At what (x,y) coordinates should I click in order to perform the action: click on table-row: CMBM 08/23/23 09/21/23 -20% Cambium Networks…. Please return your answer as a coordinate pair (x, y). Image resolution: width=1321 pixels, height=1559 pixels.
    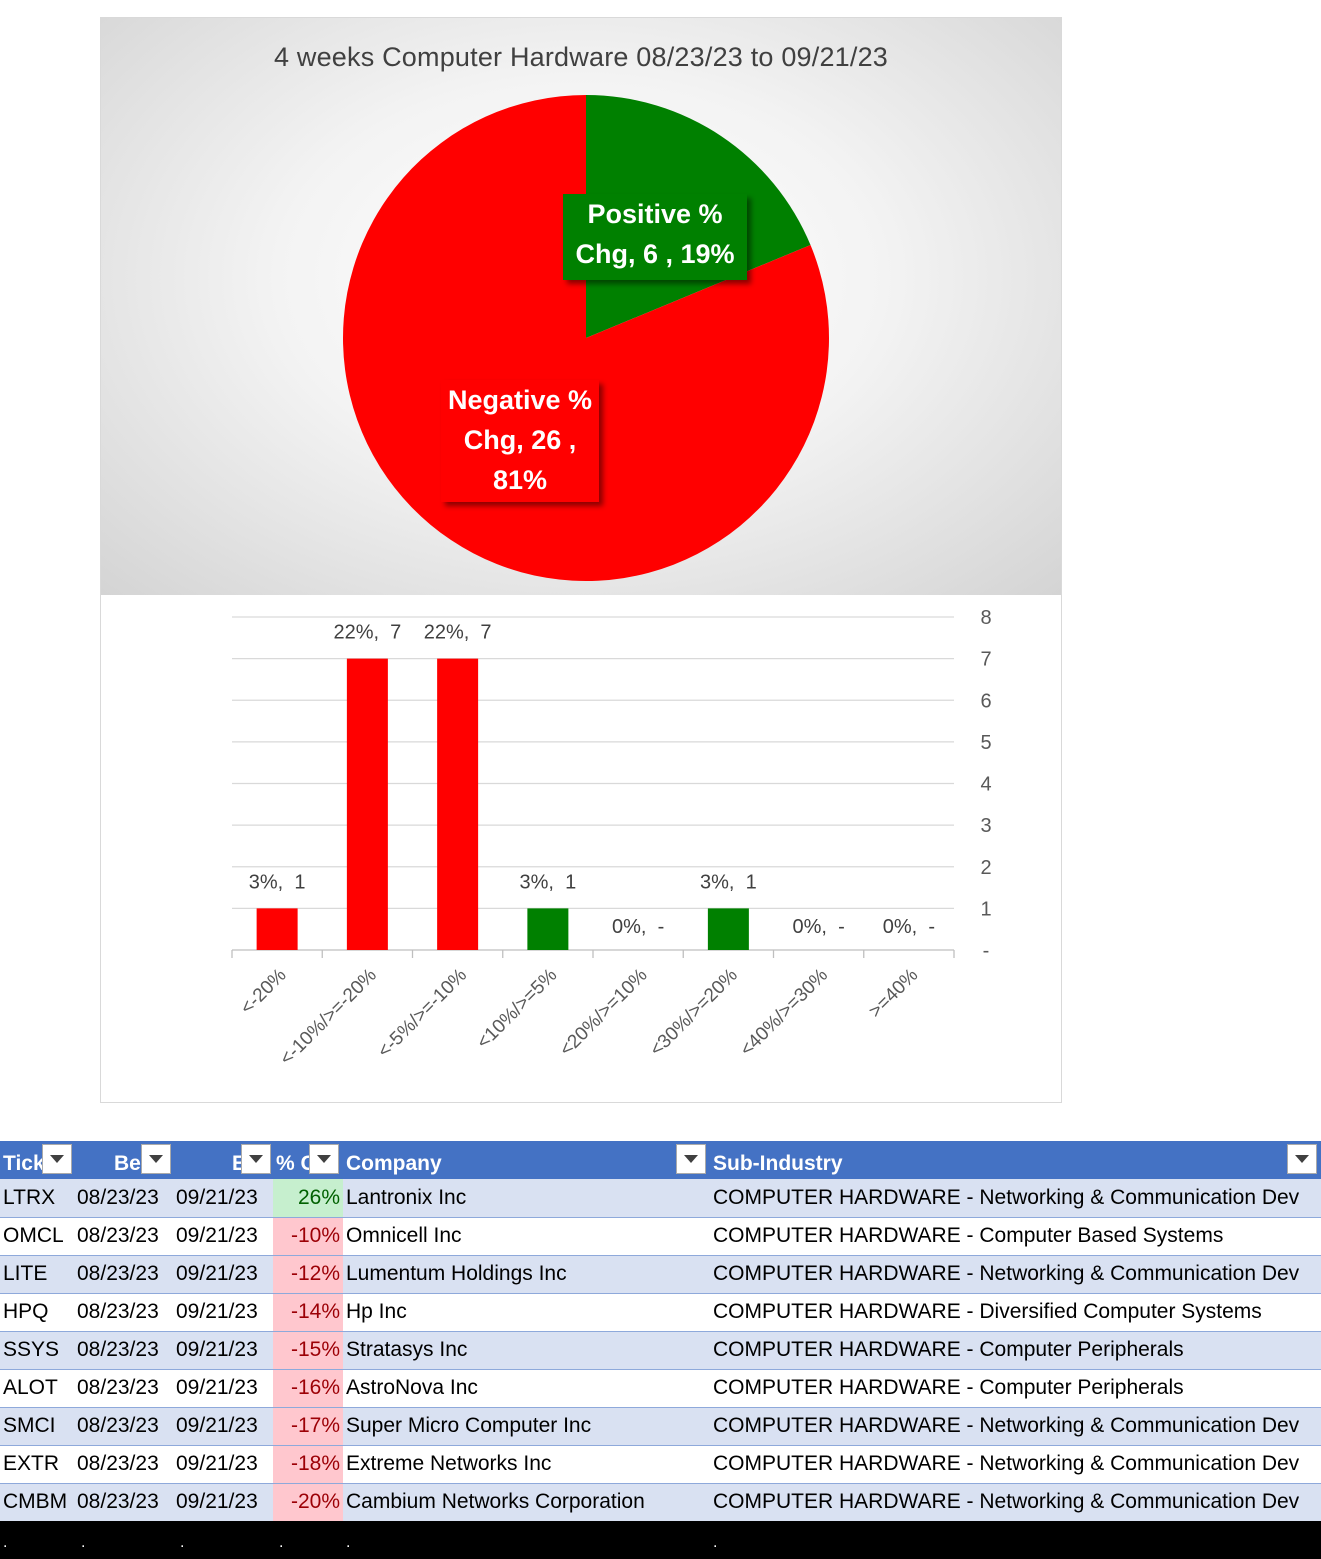
    Looking at the image, I should click on (660, 1502).